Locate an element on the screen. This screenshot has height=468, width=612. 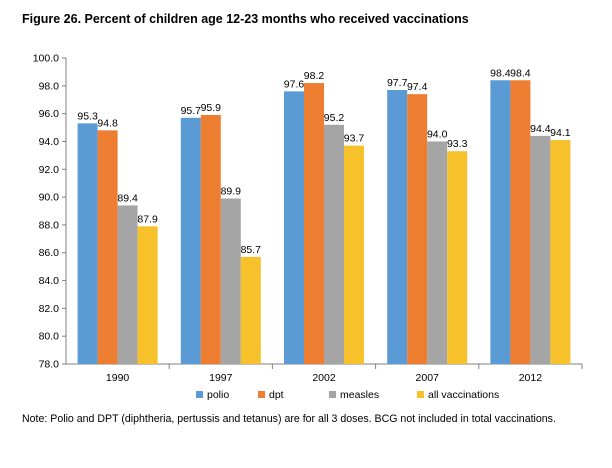
data-label: 89.9 is located at coordinates (231, 191).